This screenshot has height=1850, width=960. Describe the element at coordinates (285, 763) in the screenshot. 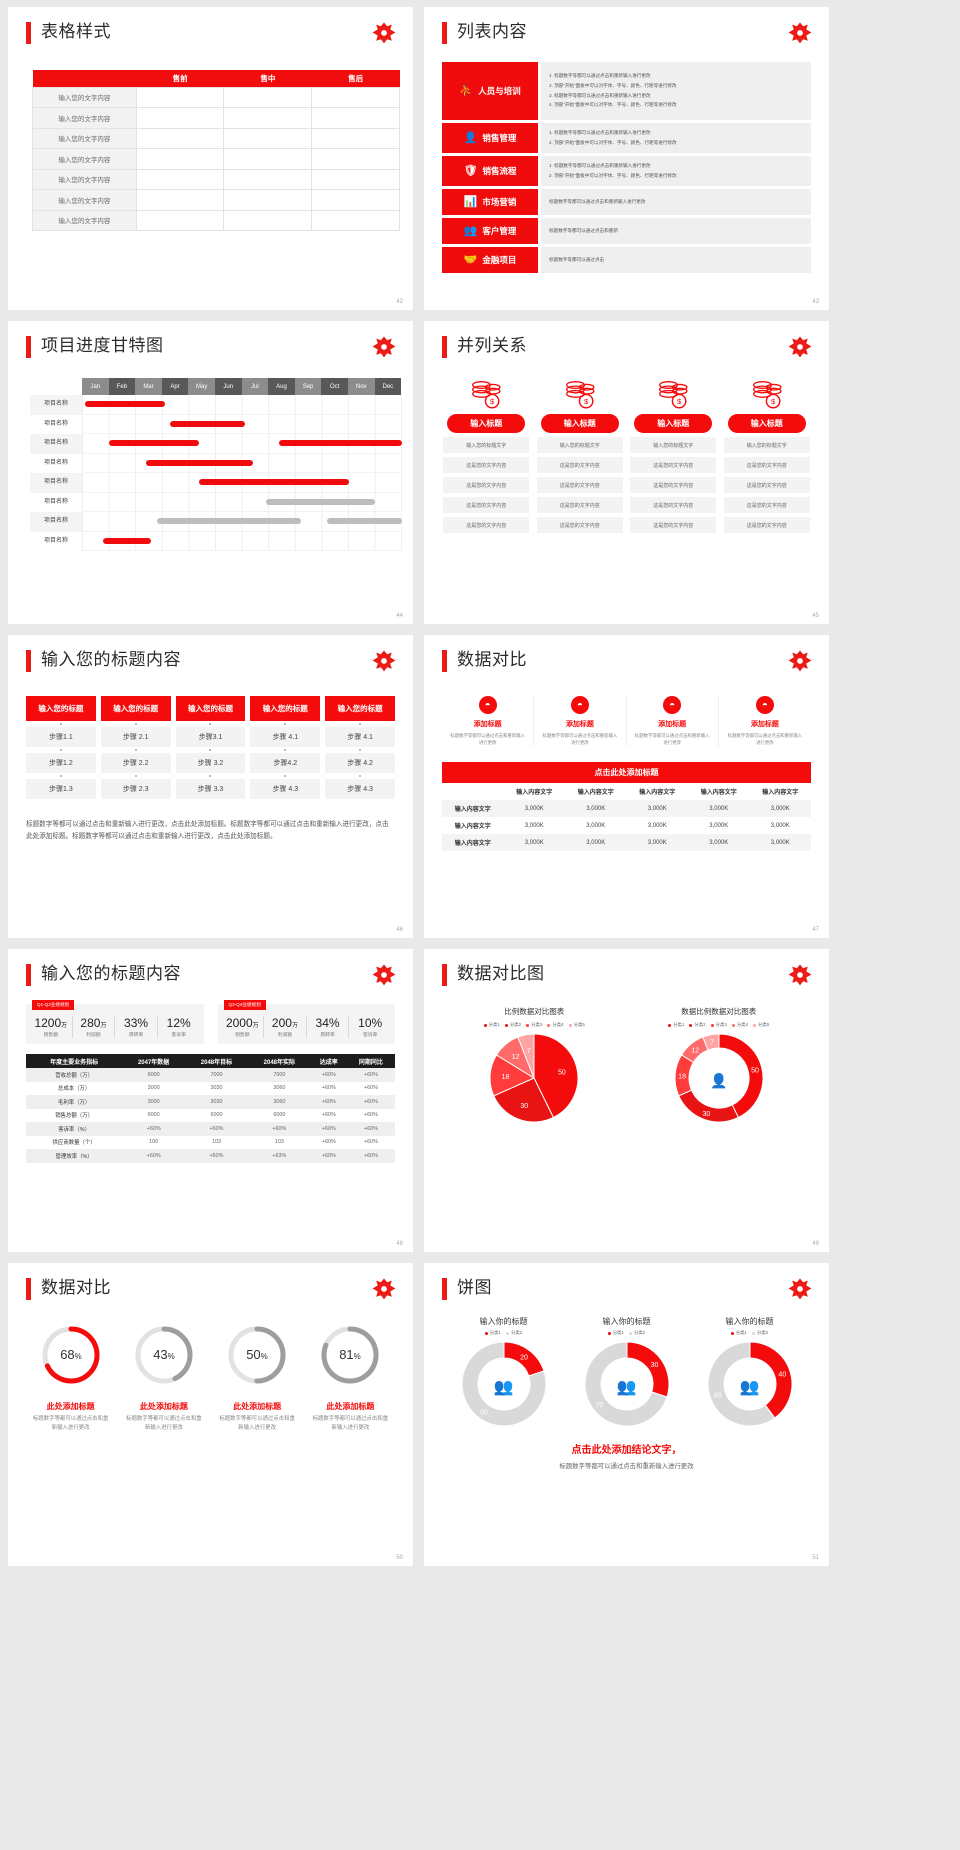

I see `step-cell: 步骤4.2` at that location.